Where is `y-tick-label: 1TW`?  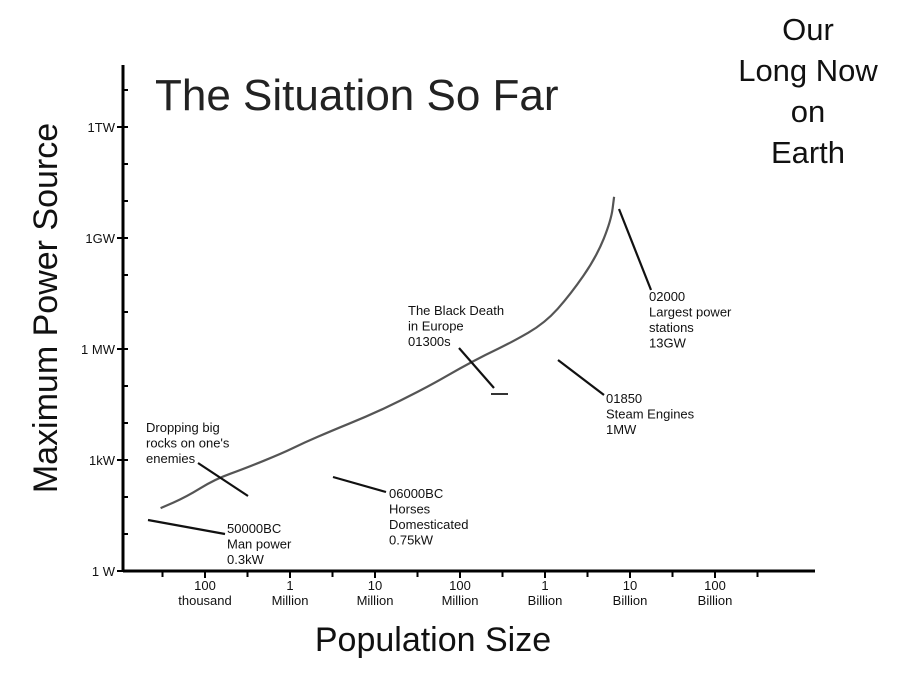
y-tick-label: 1TW is located at coordinates (102, 127).